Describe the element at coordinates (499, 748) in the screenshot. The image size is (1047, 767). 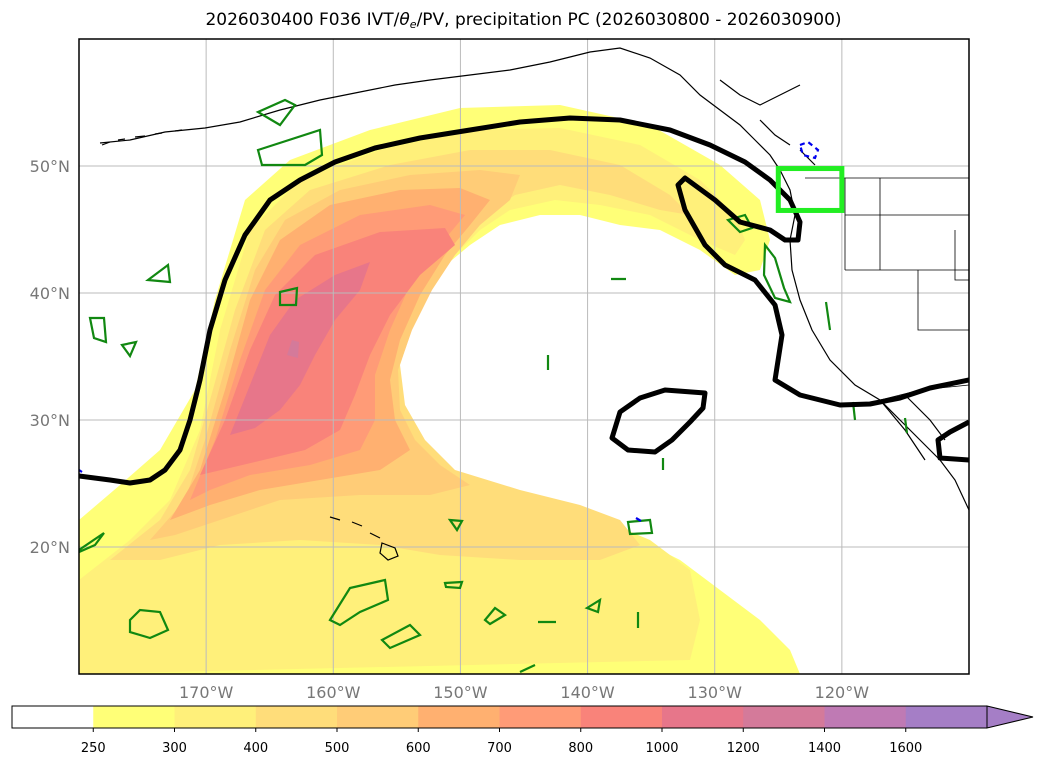
I see `colorbar-tick-label: 700` at that location.